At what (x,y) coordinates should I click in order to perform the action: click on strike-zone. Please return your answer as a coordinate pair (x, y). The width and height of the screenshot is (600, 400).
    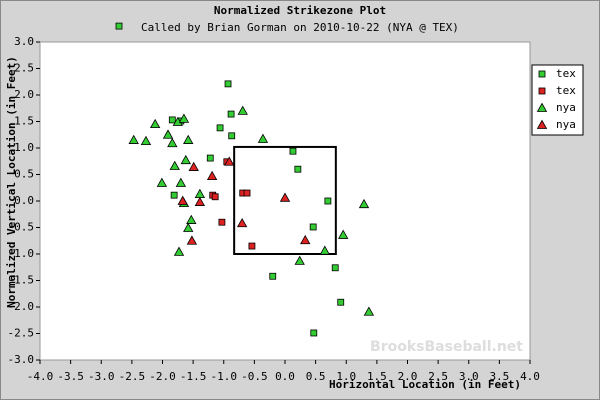
    Looking at the image, I should click on (285, 200).